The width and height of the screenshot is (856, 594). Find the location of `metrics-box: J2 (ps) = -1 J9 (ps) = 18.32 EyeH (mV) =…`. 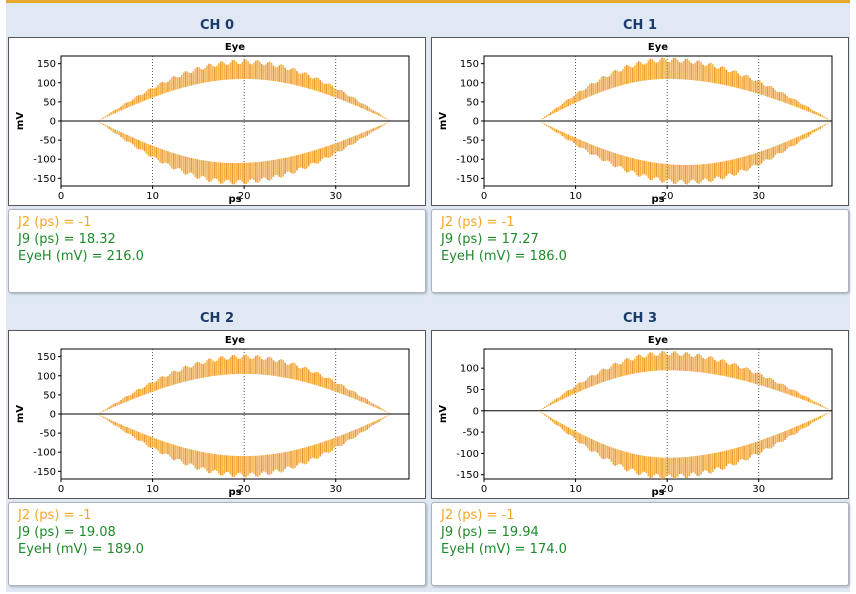

metrics-box: J2 (ps) = -1 J9 (ps) = 18.32 EyeH (mV) =… is located at coordinates (217, 251).